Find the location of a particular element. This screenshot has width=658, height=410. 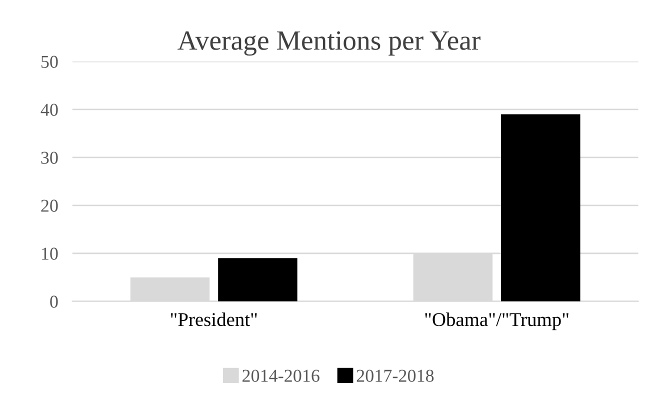

y-tick-label: 30 is located at coordinates (49, 158).